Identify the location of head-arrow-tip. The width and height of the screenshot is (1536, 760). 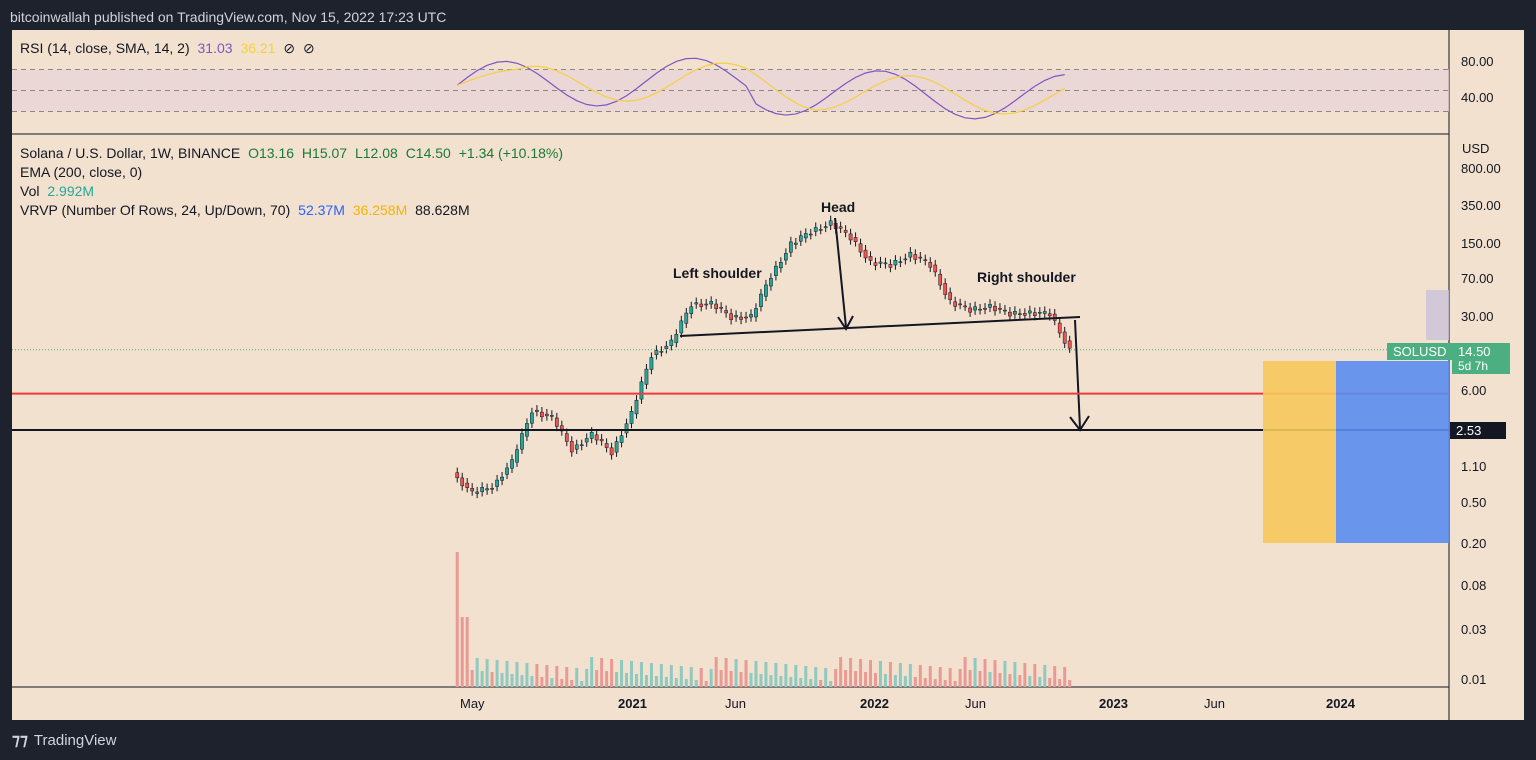
(845, 323).